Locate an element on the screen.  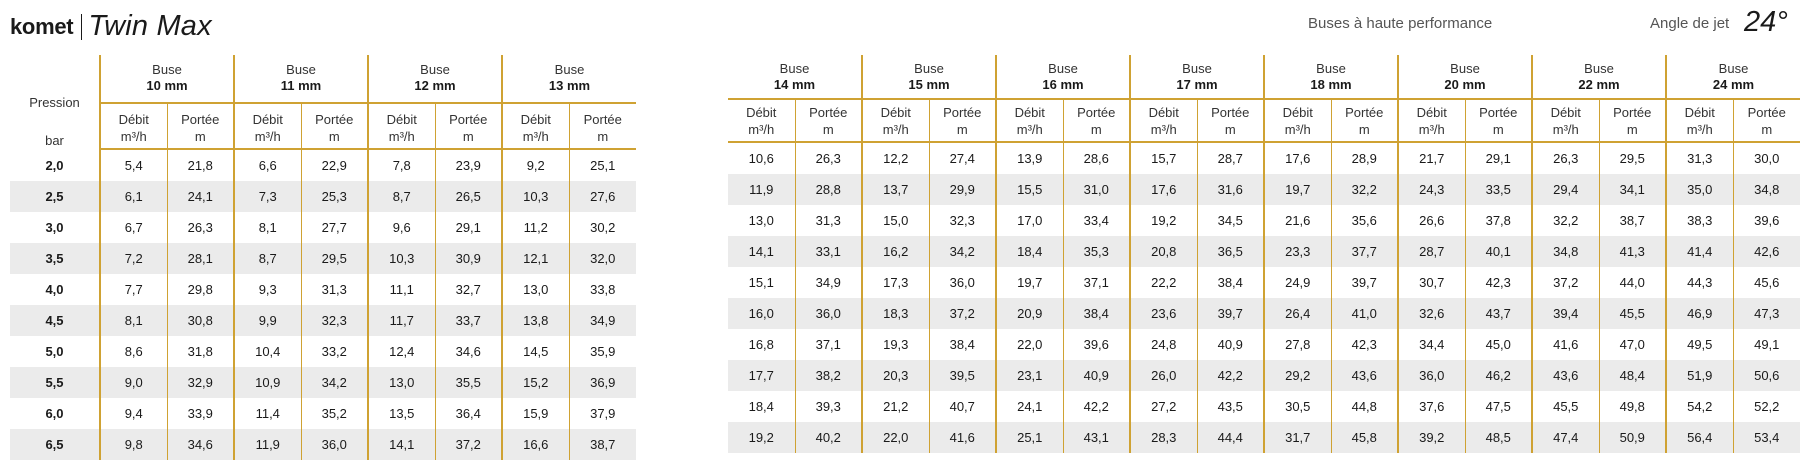
range-value: 28,9 is located at coordinates (1364, 158).